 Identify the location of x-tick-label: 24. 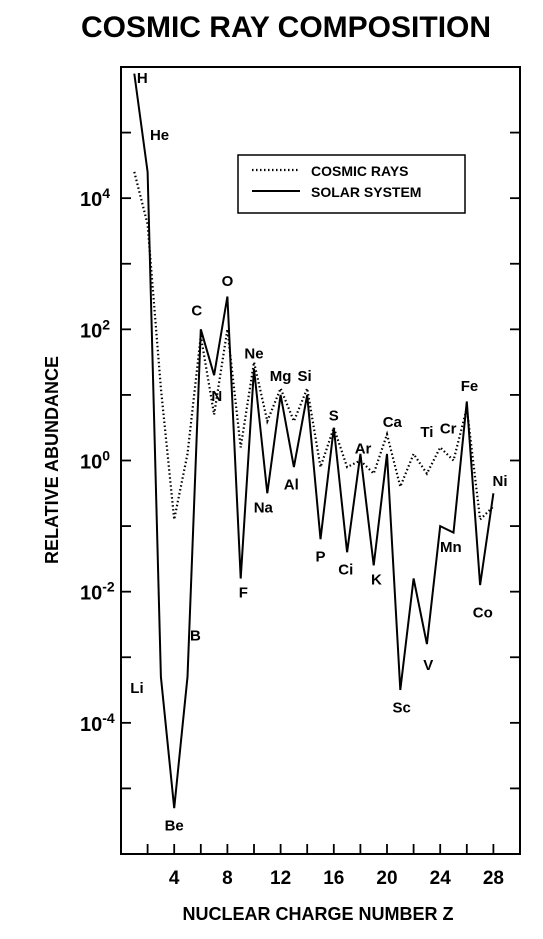
(441, 878).